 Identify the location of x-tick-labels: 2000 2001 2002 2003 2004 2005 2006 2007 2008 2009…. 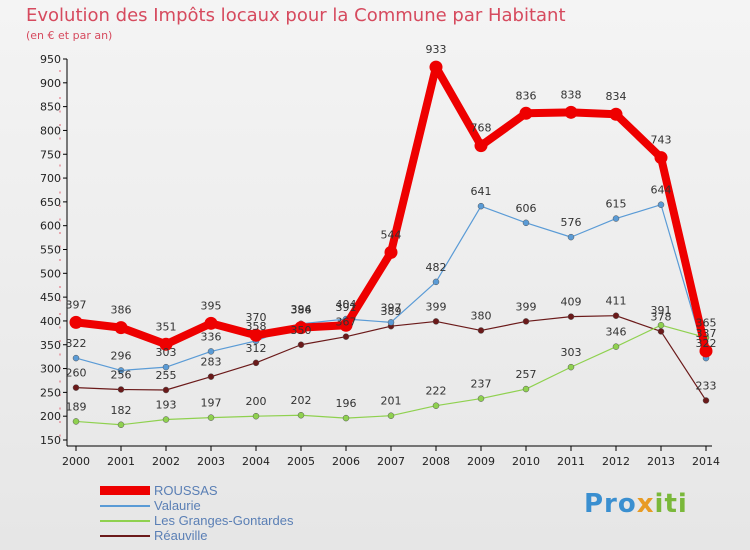
(391, 461).